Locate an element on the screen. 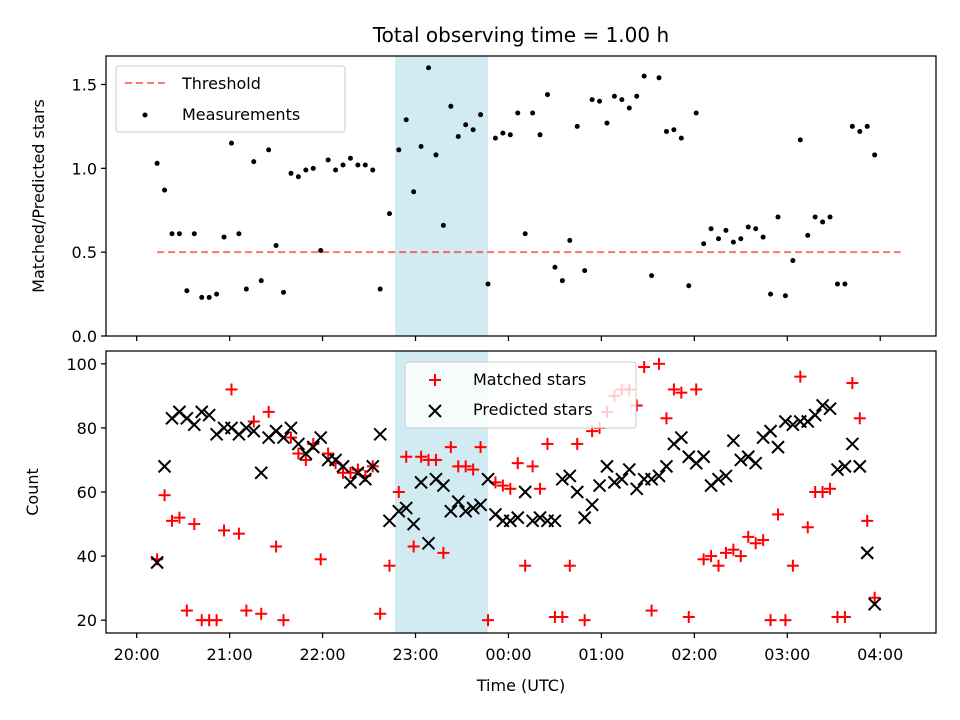  legend-predicted-label: Predicted stars is located at coordinates (533, 409).